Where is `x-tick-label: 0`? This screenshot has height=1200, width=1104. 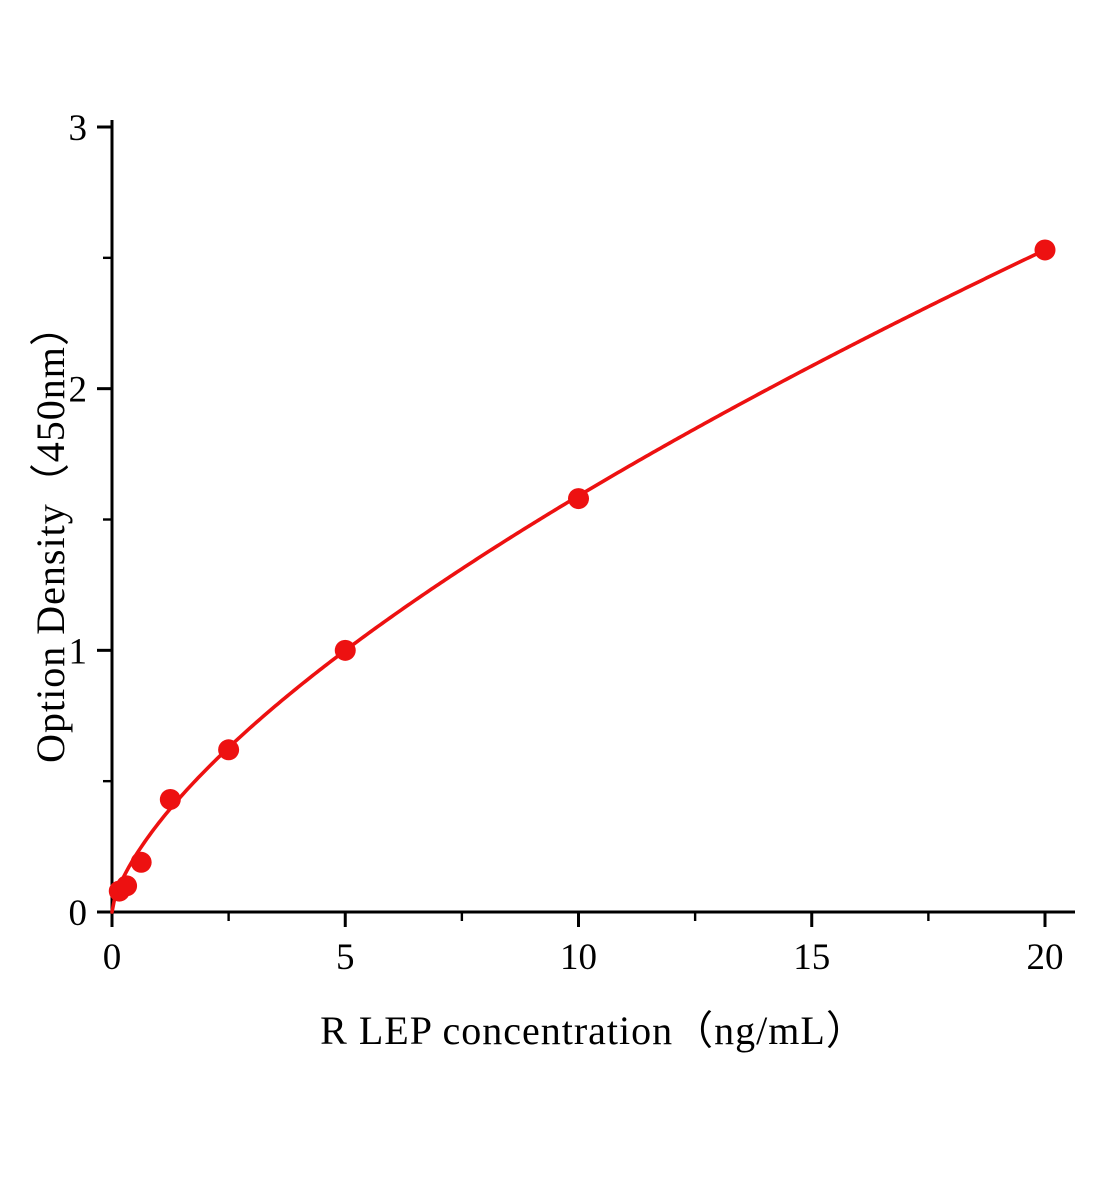 x-tick-label: 0 is located at coordinates (112, 957).